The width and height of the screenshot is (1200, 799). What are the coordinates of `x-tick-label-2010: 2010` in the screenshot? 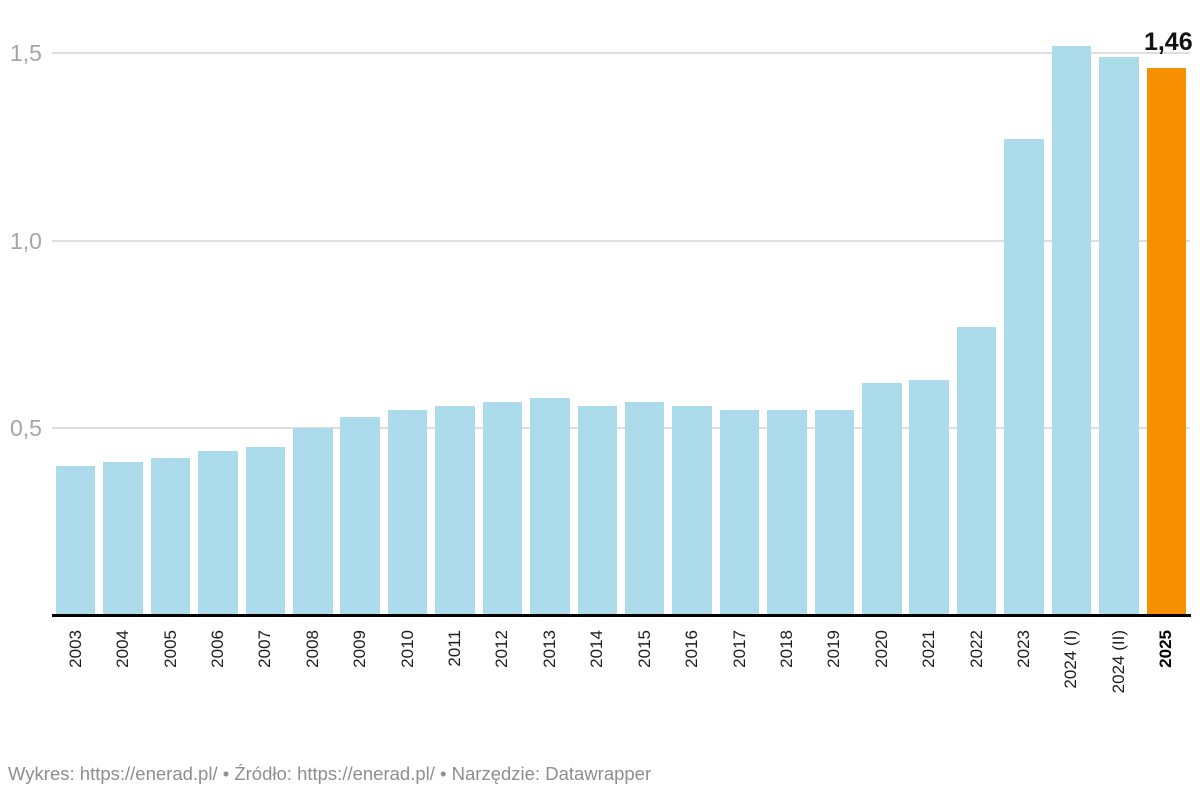 It's located at (407, 649).